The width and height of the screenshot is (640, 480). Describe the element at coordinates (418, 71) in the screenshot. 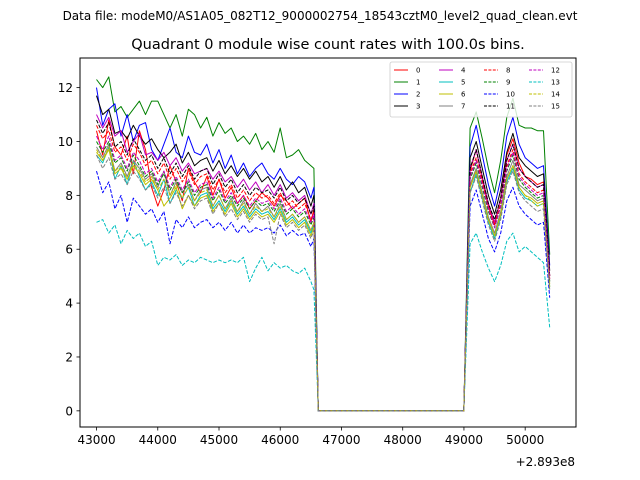

I see `legend-label-0: 0` at that location.